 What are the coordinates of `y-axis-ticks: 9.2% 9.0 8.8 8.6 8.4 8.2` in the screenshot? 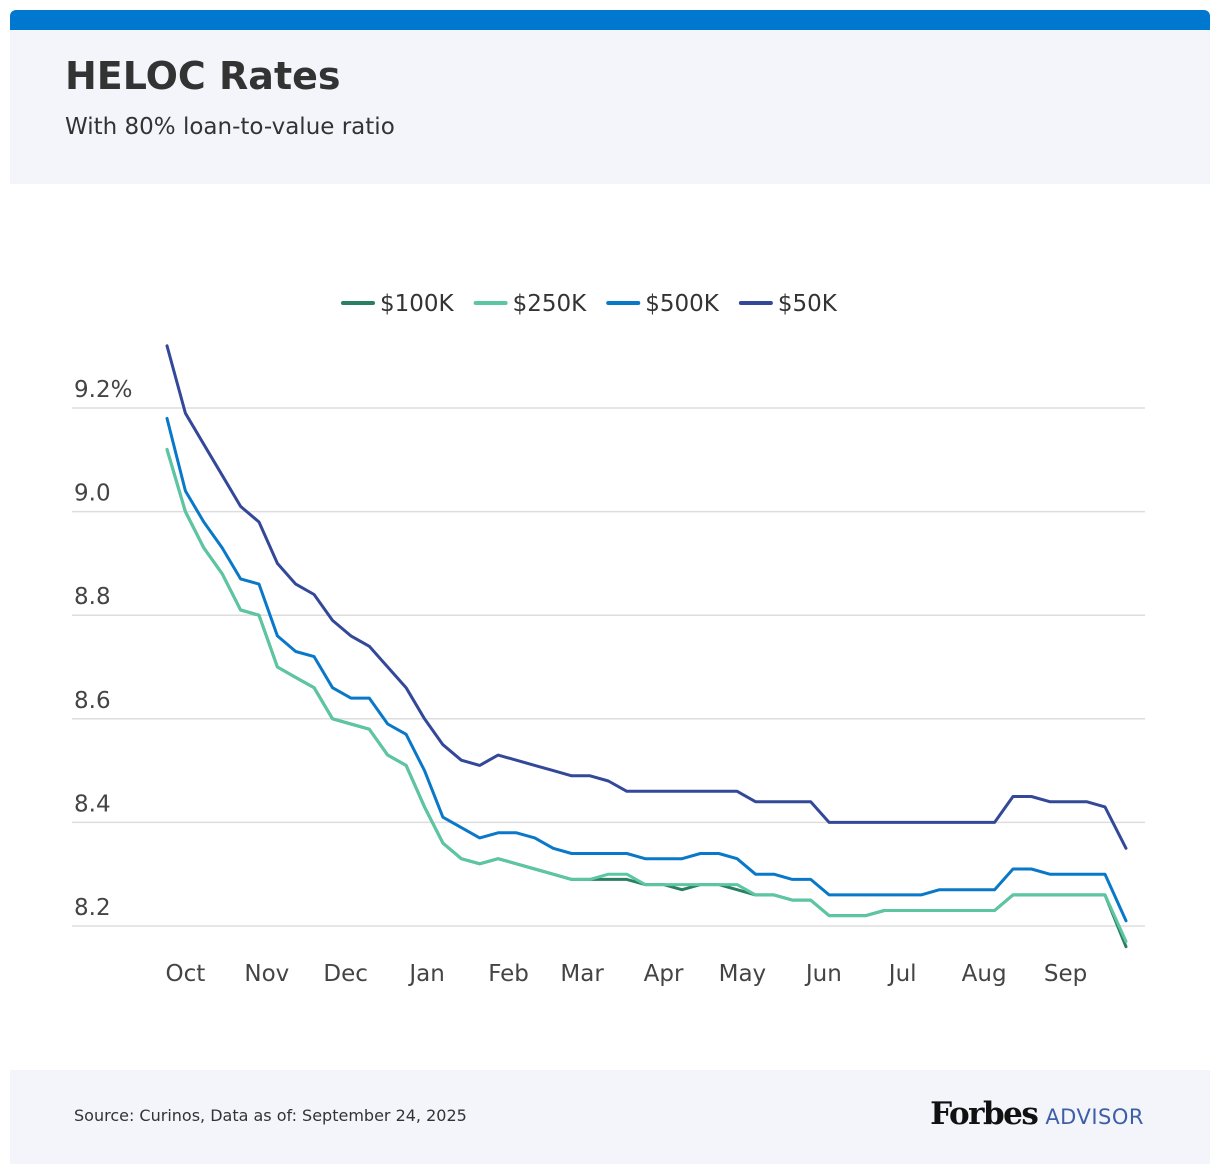 It's located at (103, 649).